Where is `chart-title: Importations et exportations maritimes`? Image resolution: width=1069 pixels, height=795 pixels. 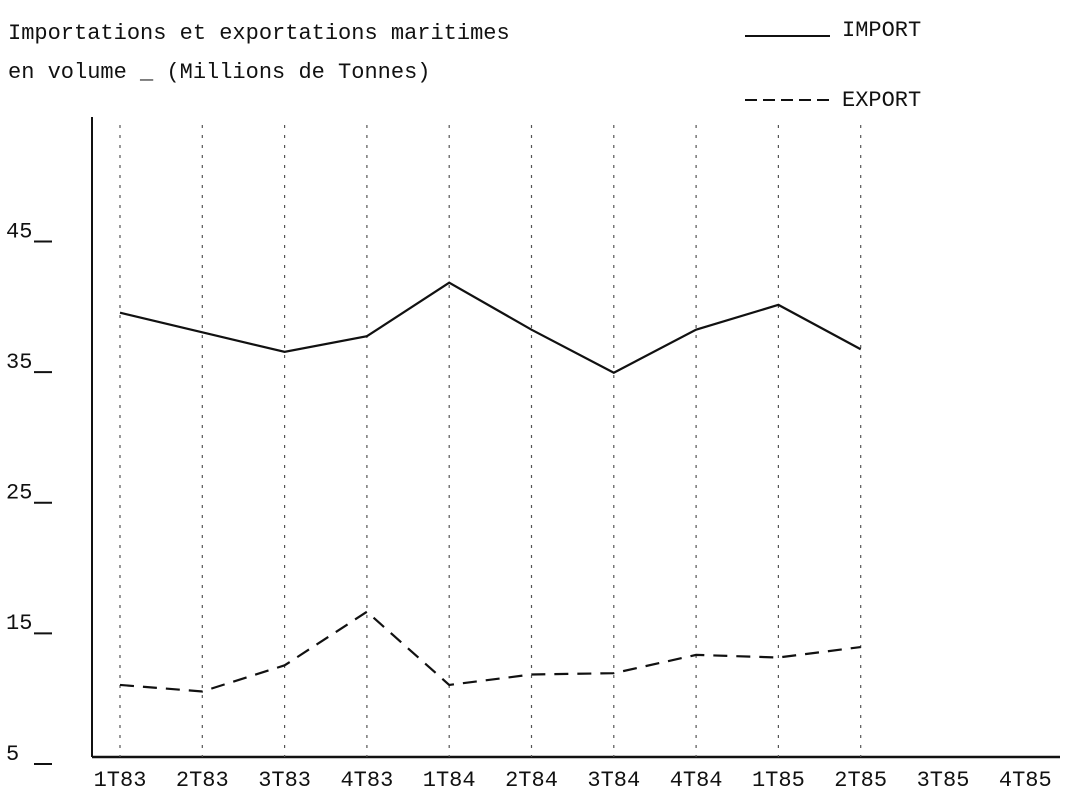
chart-title: Importations et exportations maritimes is located at coordinates (259, 33).